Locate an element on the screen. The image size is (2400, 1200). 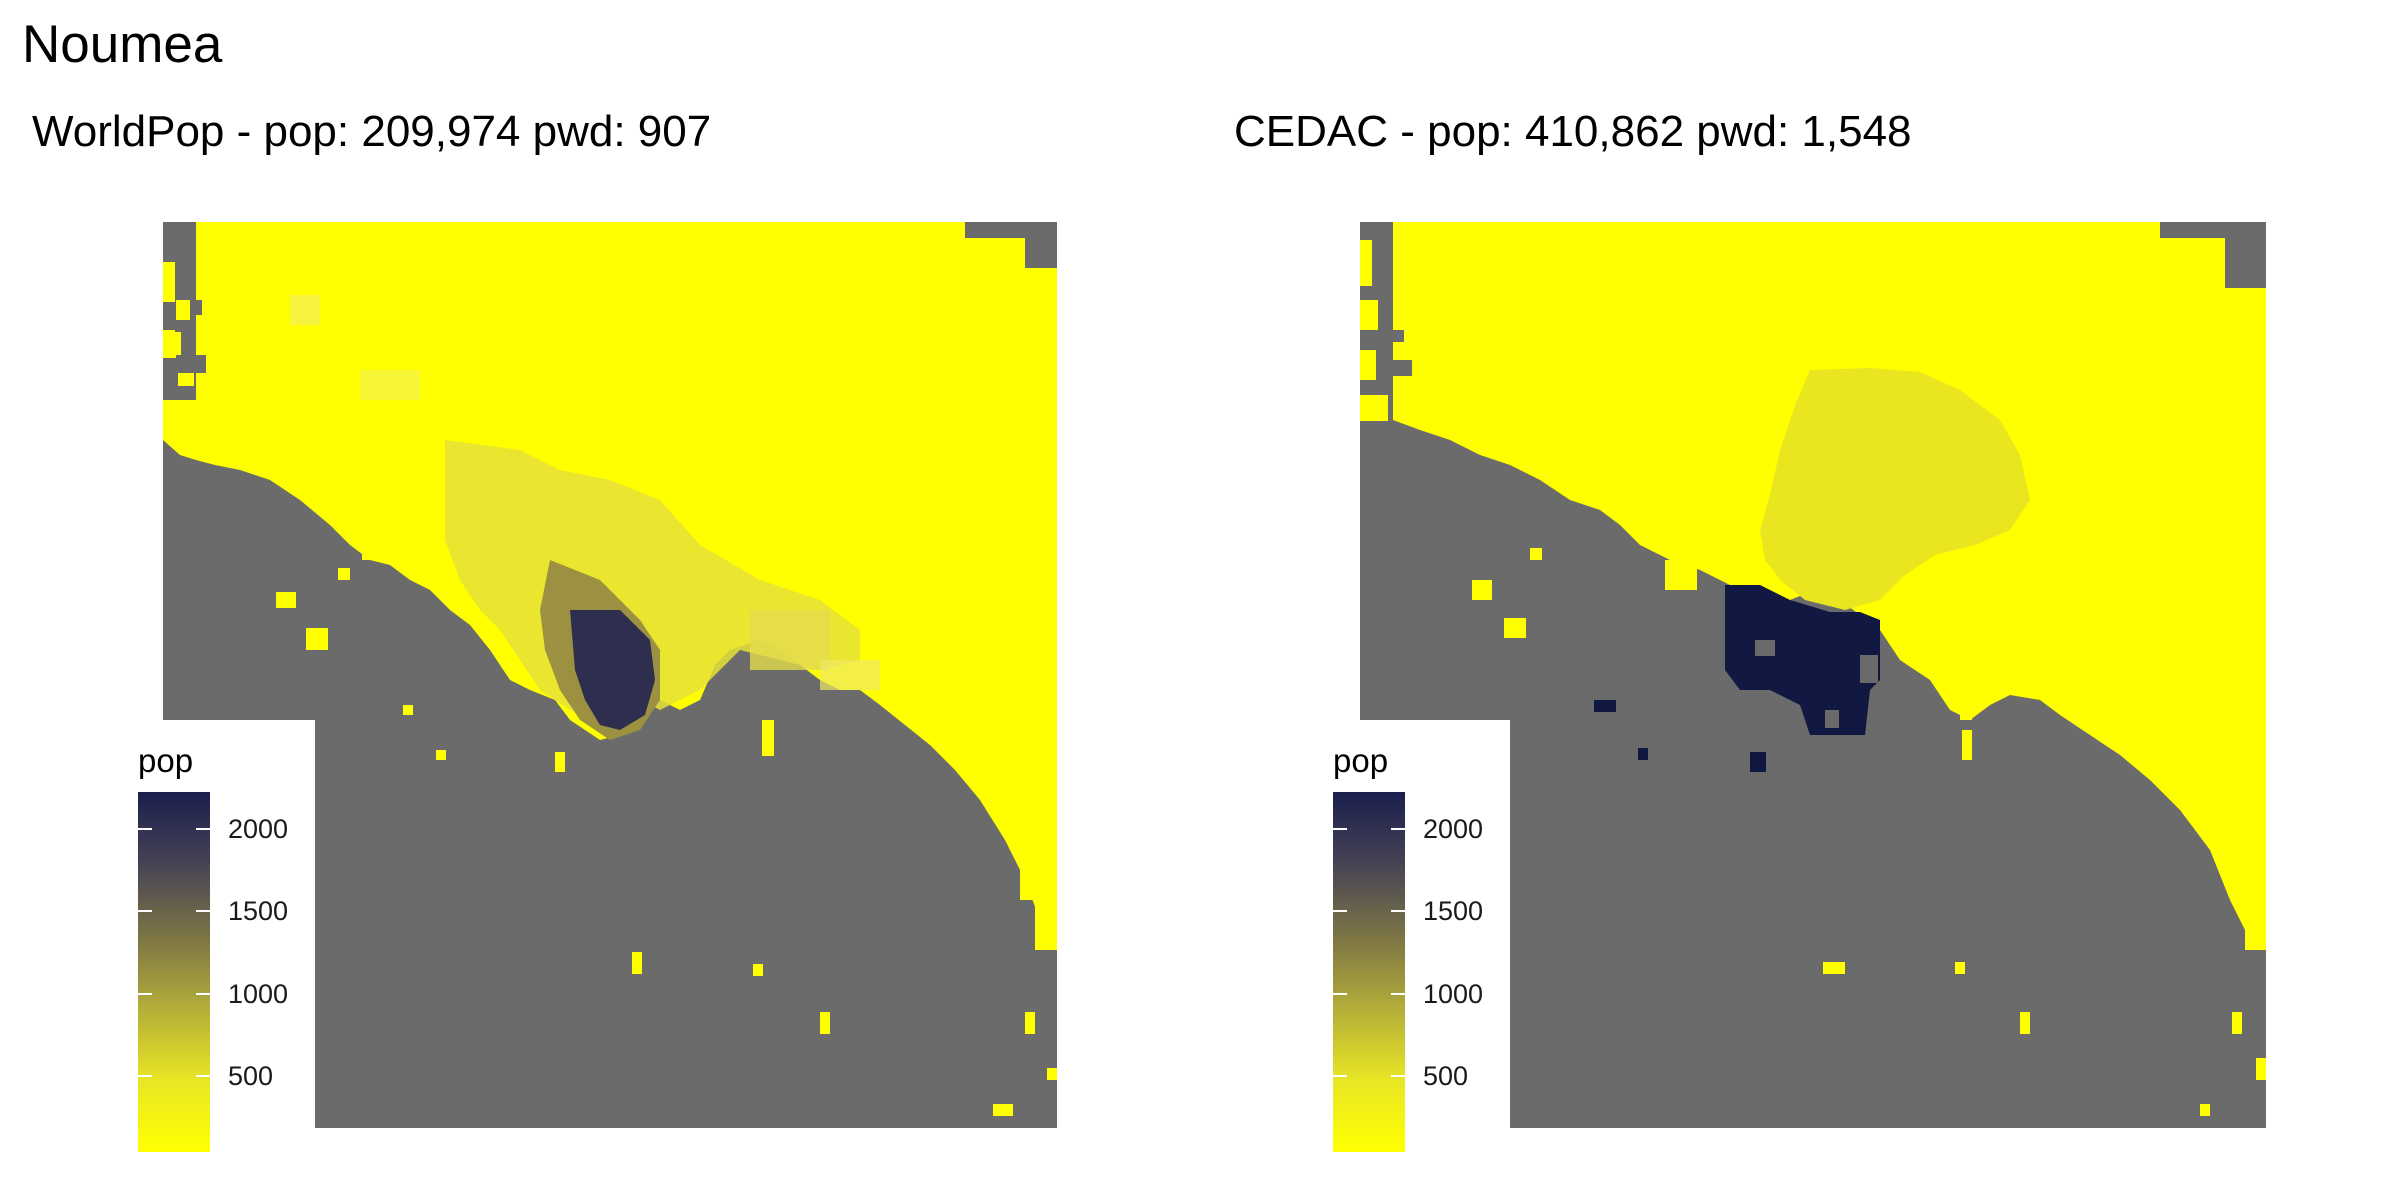
worldpop-legend-tick-label: 2000 is located at coordinates (258, 829).